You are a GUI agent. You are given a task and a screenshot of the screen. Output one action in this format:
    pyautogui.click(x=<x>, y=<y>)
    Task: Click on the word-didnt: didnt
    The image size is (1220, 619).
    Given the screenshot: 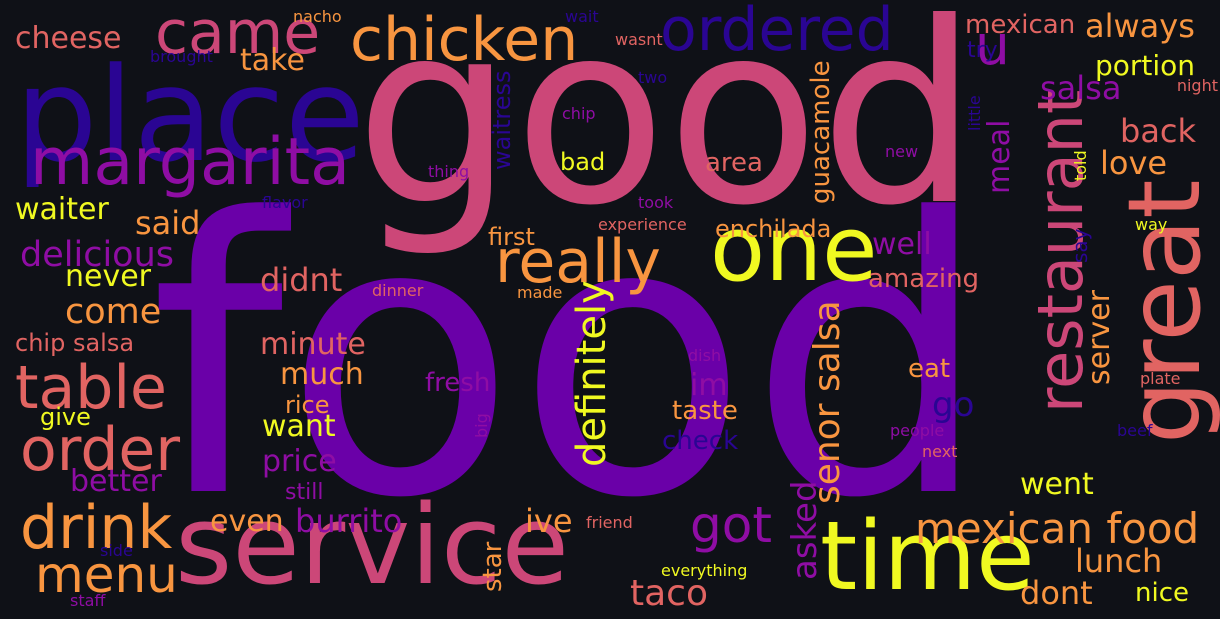 What is the action you would take?
    pyautogui.click(x=301, y=280)
    